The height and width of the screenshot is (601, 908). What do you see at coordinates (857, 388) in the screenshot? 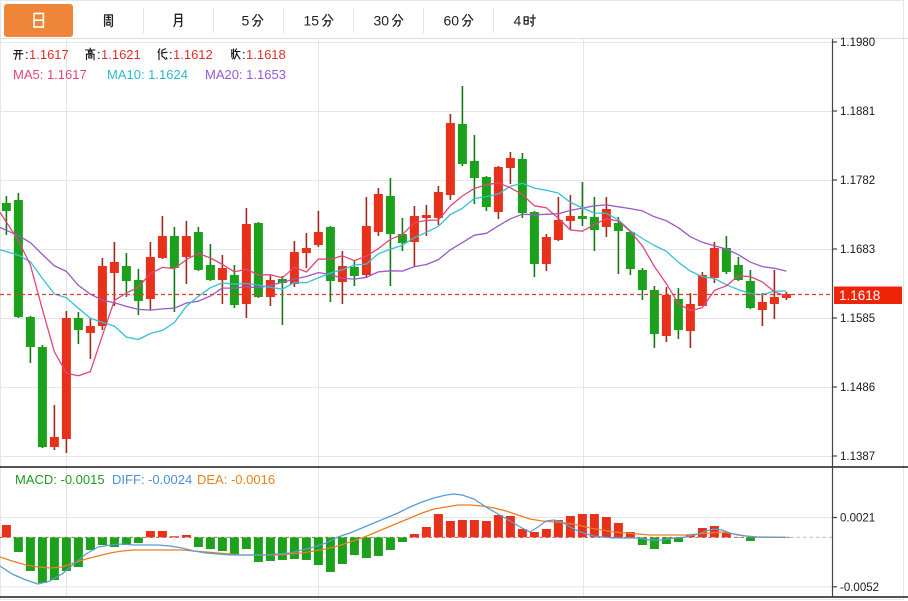
I see `svg-text: 1.1486` at bounding box center [857, 388].